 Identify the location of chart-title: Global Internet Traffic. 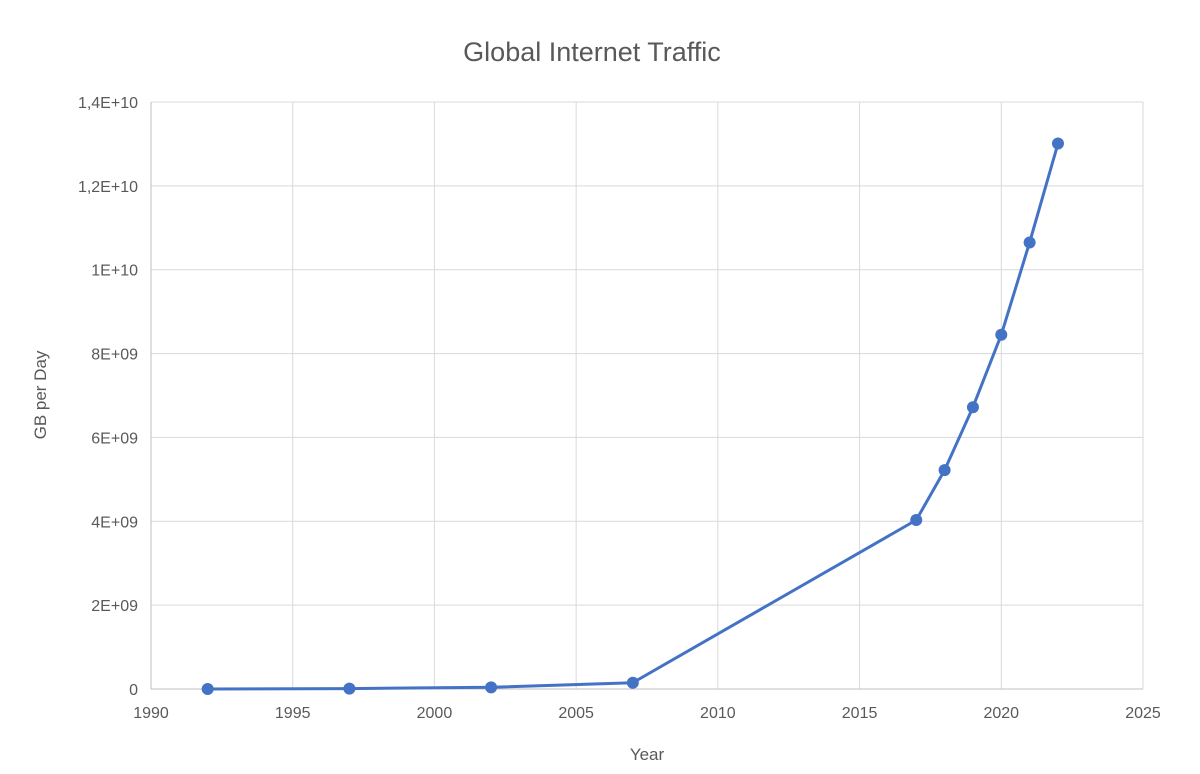
(592, 52).